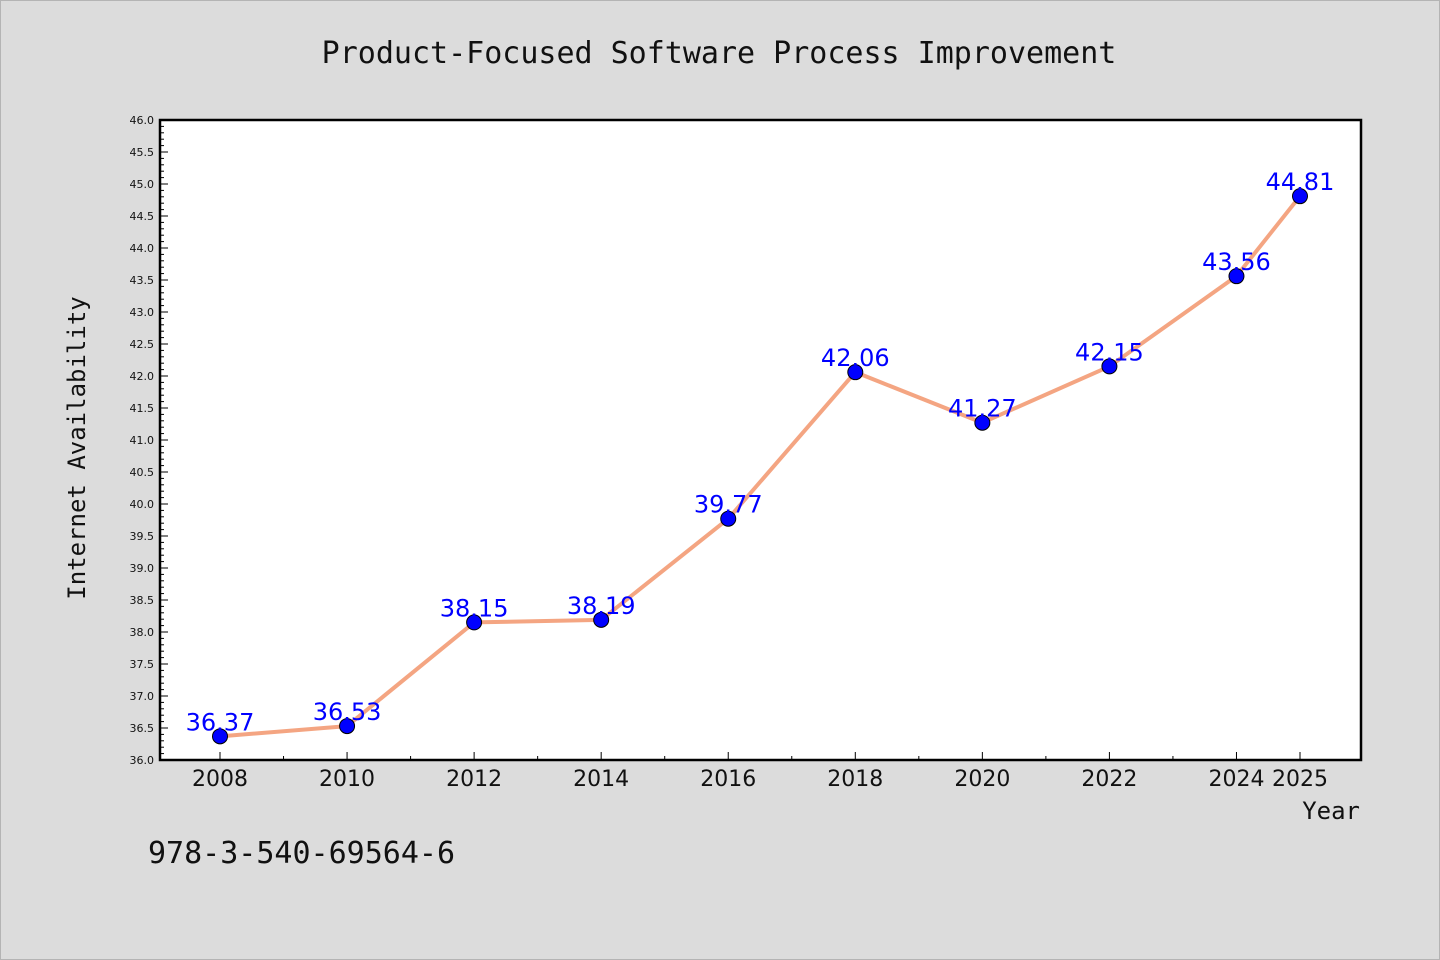 Image resolution: width=1440 pixels, height=960 pixels. Describe the element at coordinates (142, 568) in the screenshot. I see `y-tick-label: 39.0` at that location.